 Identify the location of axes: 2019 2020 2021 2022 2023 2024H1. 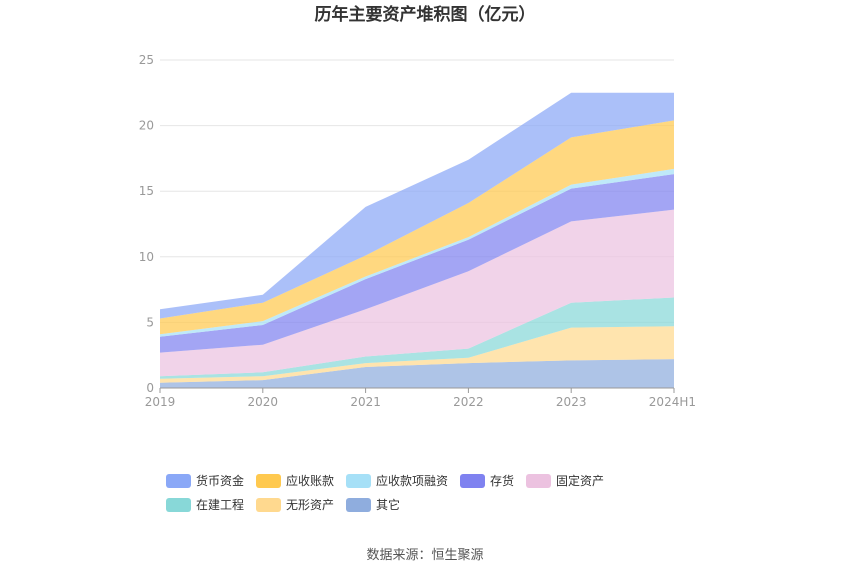
(420, 398).